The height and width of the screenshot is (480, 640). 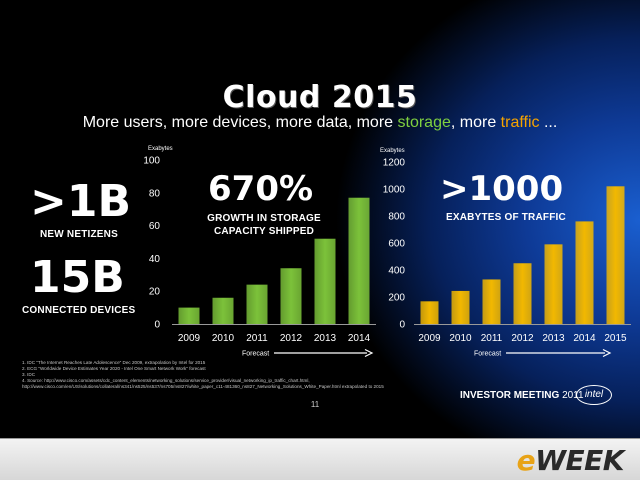 I want to click on eweek-logo: eWEEK, so click(x=570, y=460).